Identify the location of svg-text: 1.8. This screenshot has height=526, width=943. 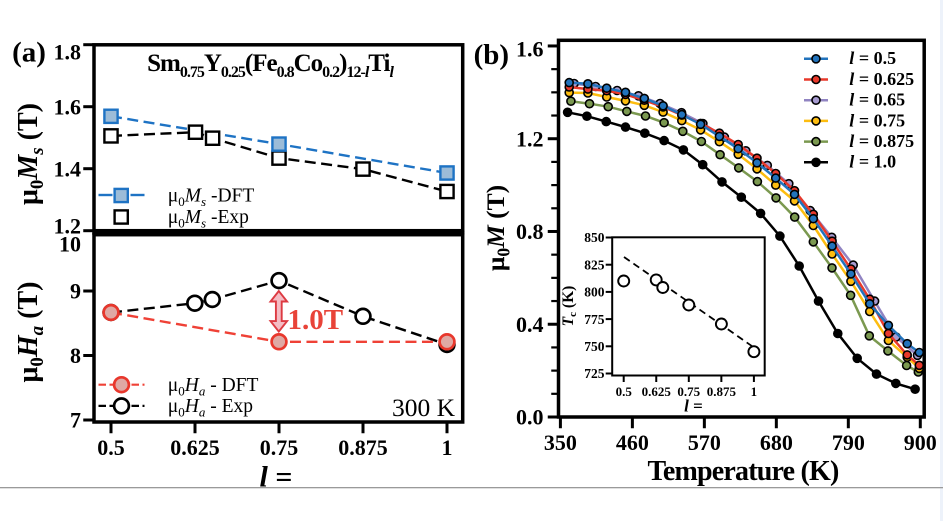
(68, 52).